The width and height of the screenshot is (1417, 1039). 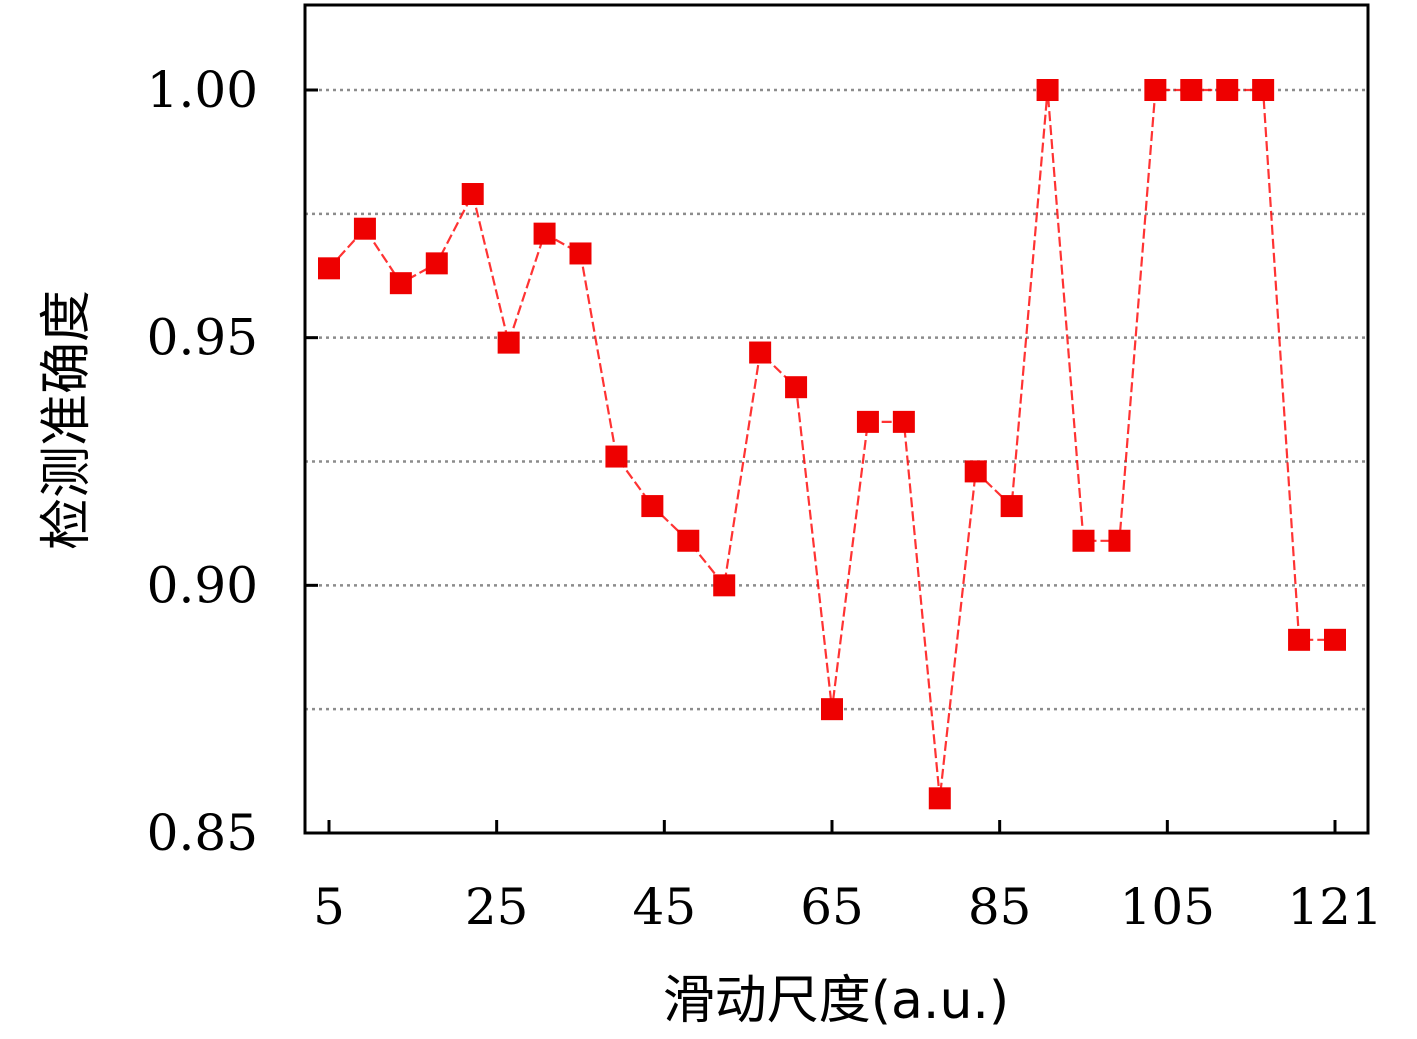 What do you see at coordinates (1334, 907) in the screenshot?
I see `x-tick-label: 121` at bounding box center [1334, 907].